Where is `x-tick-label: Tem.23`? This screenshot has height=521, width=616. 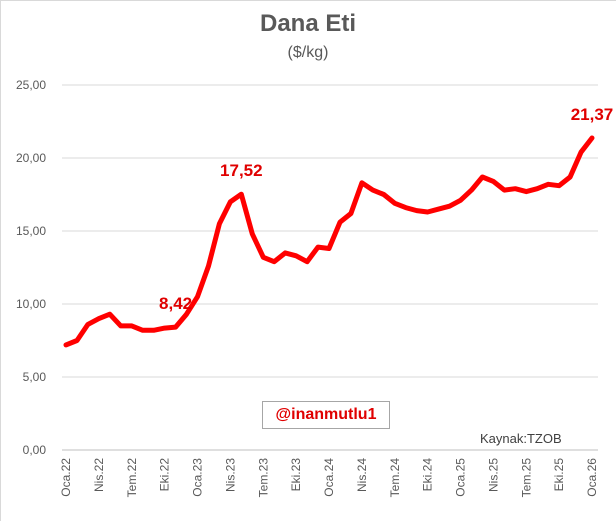
x-tick-label: Tem.23 is located at coordinates (263, 478).